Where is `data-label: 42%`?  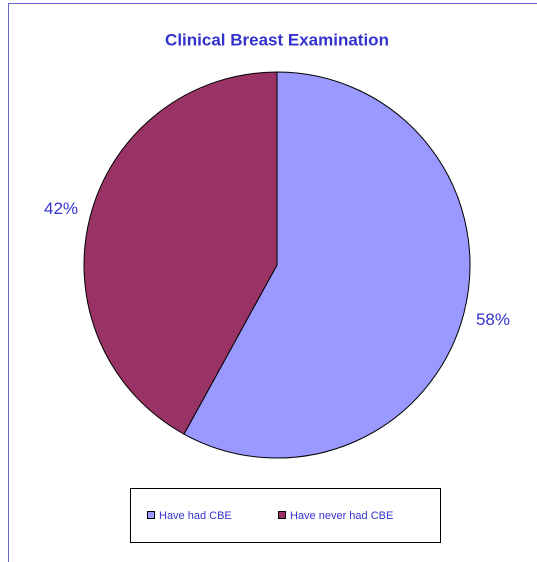 data-label: 42% is located at coordinates (61, 208).